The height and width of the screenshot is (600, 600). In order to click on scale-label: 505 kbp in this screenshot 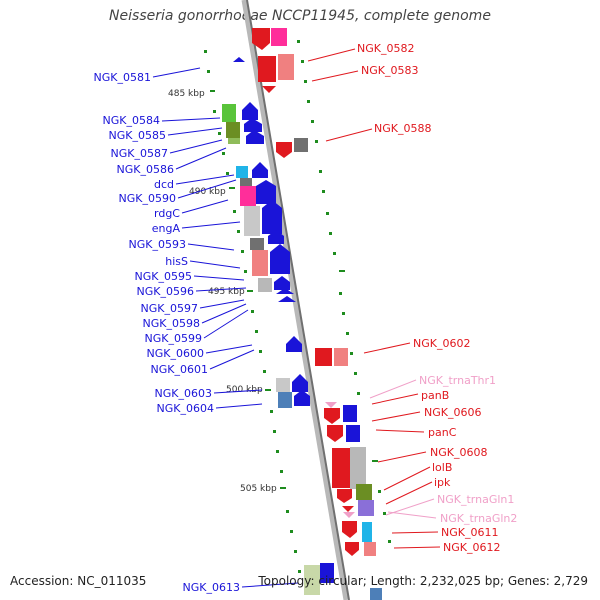, I will do `click(258, 489)`.